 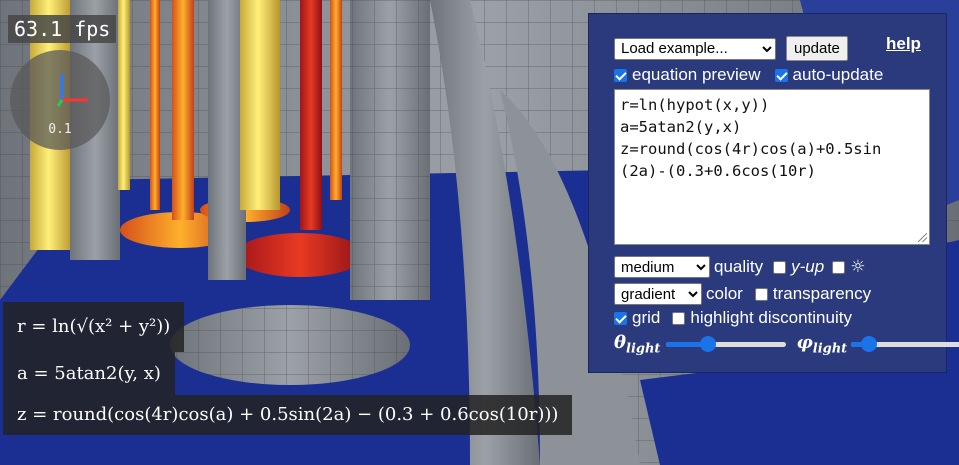 I want to click on math-line-2: a = 5atan2(y, x), so click(x=89, y=373).